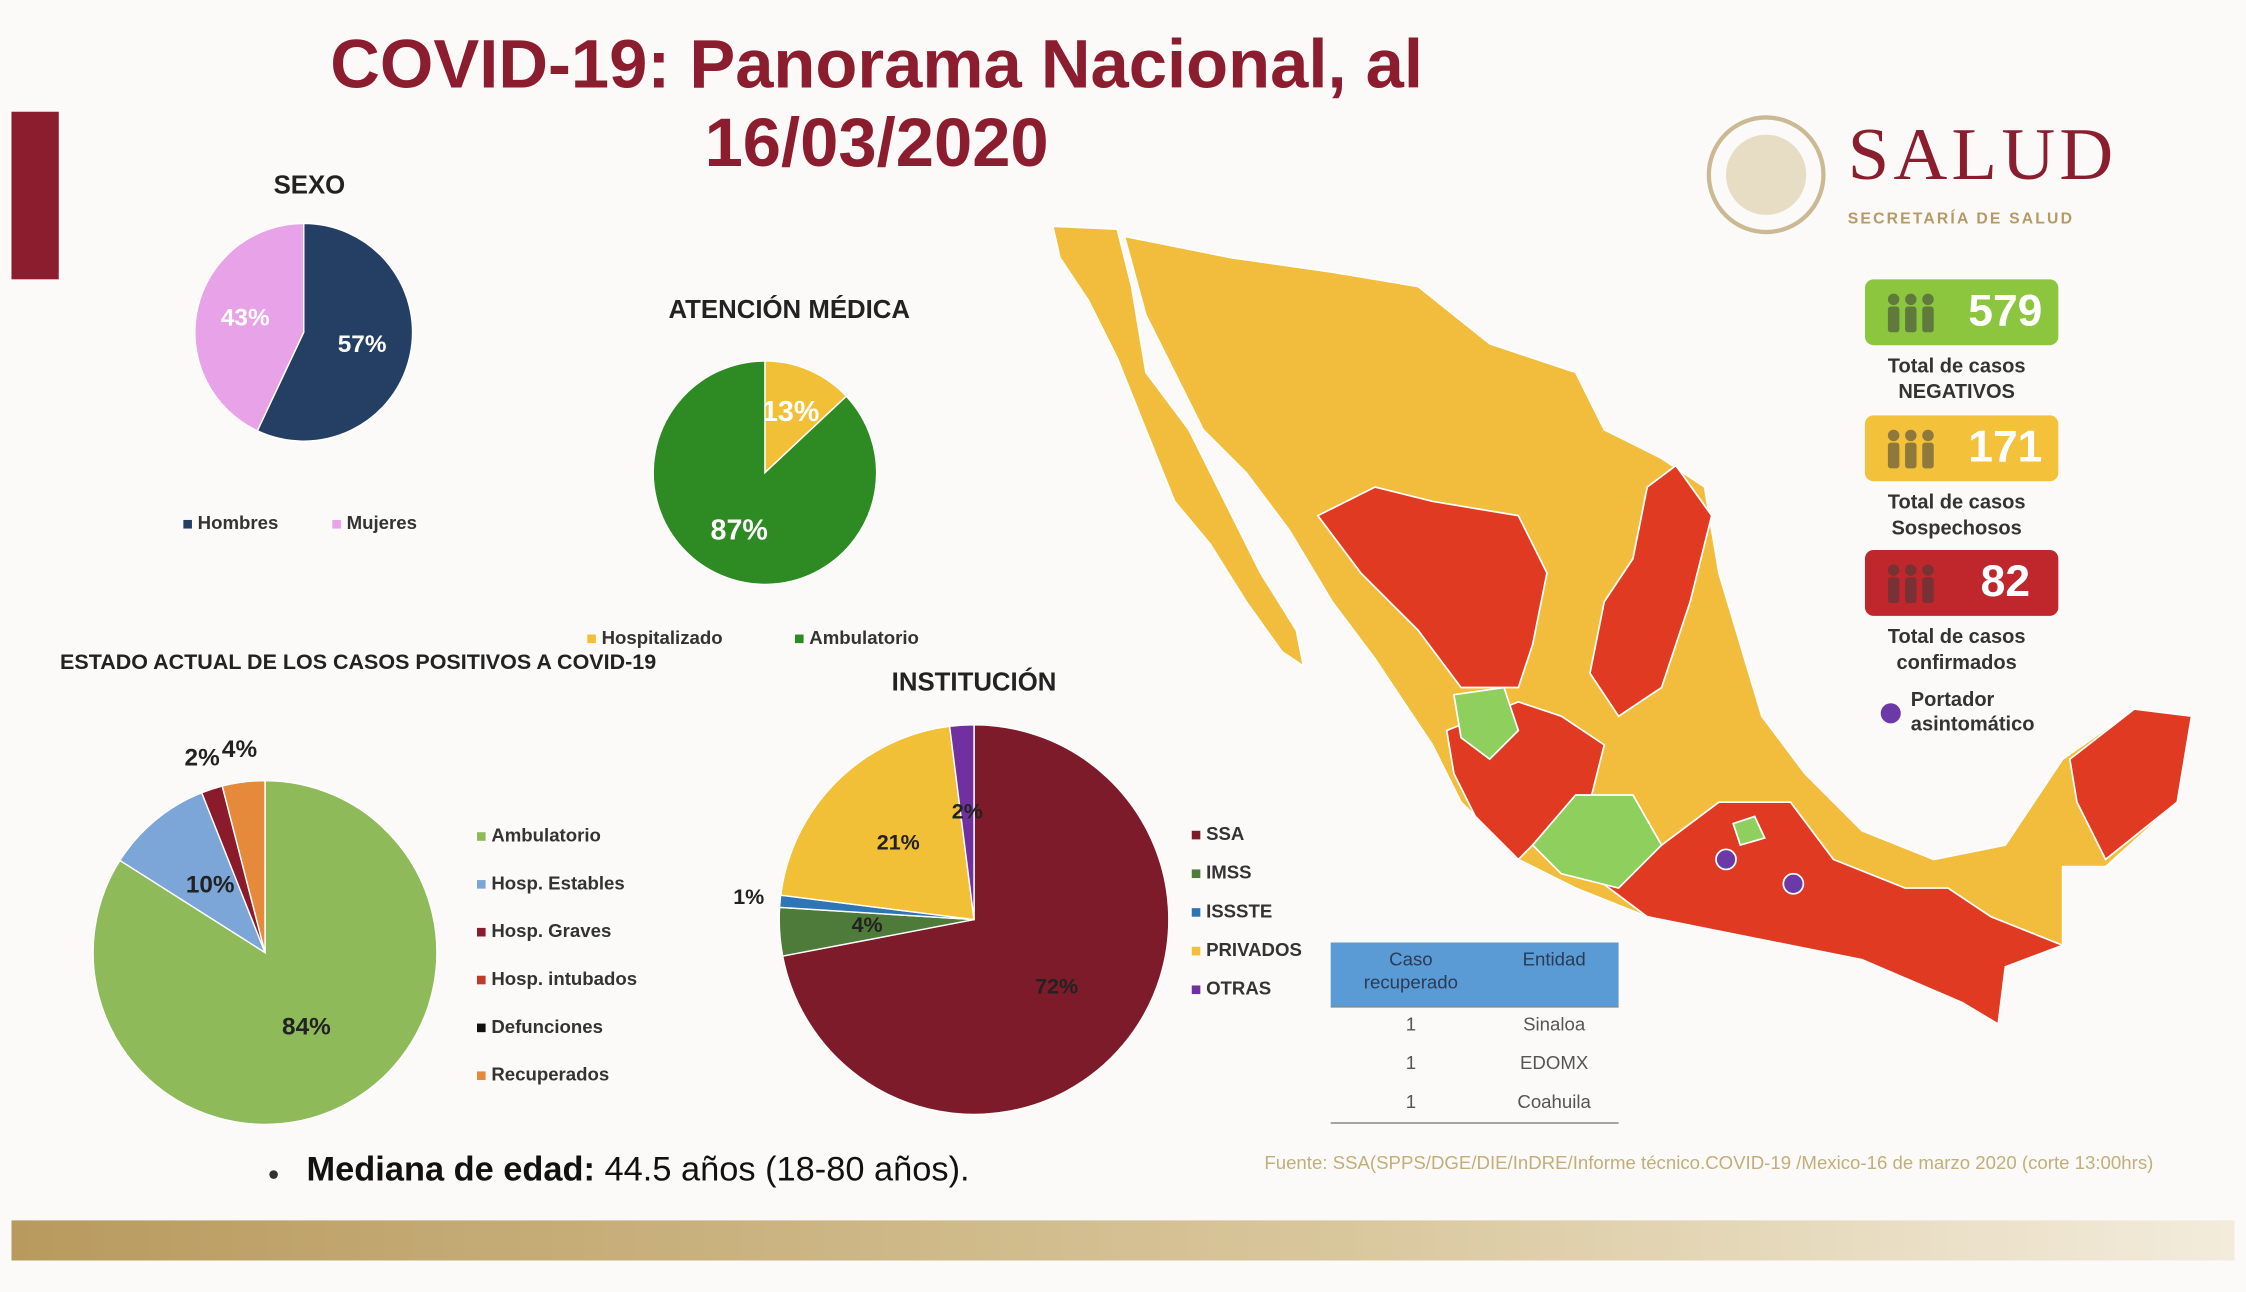 This screenshot has width=2246, height=1292. Describe the element at coordinates (1554, 1062) in the screenshot. I see `table-cell: EDOMX` at that location.